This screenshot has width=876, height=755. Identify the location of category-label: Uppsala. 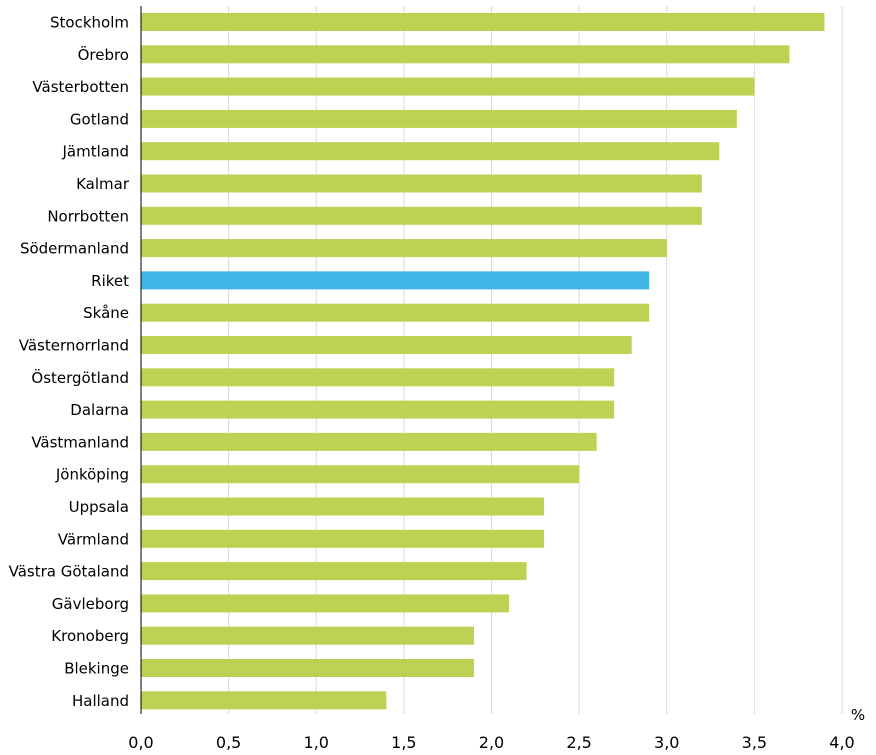
(99, 507).